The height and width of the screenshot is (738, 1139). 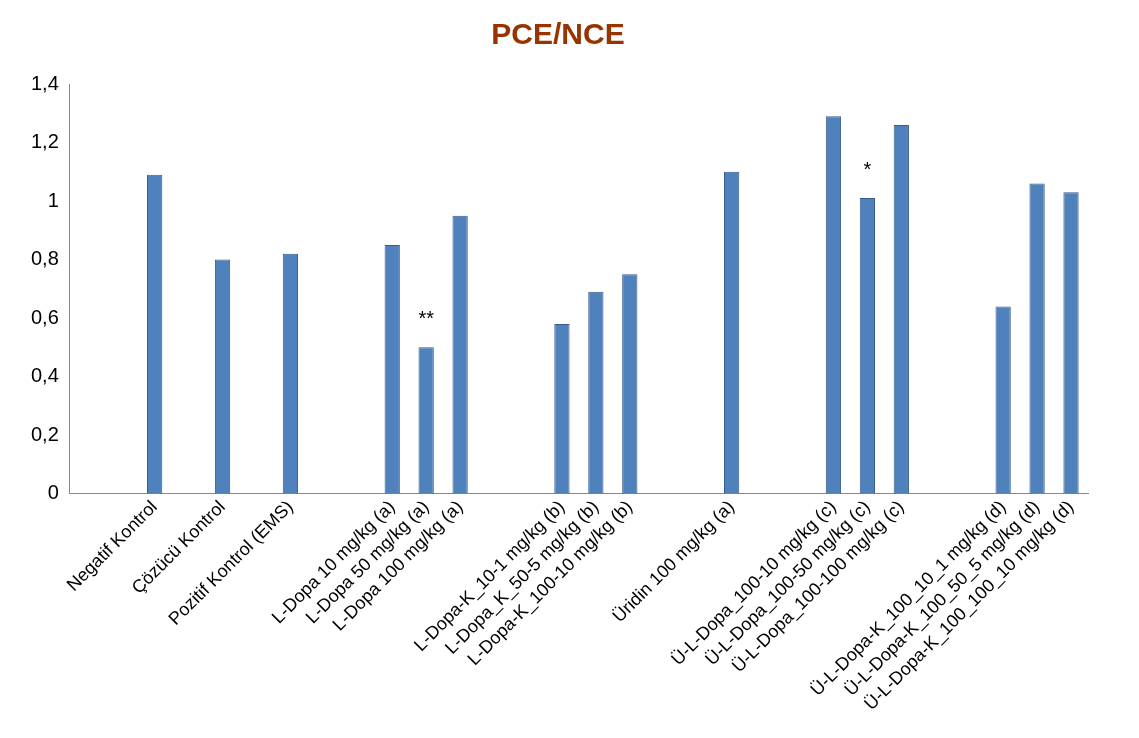 What do you see at coordinates (44, 433) in the screenshot?
I see `y-tick-label: 0,2` at bounding box center [44, 433].